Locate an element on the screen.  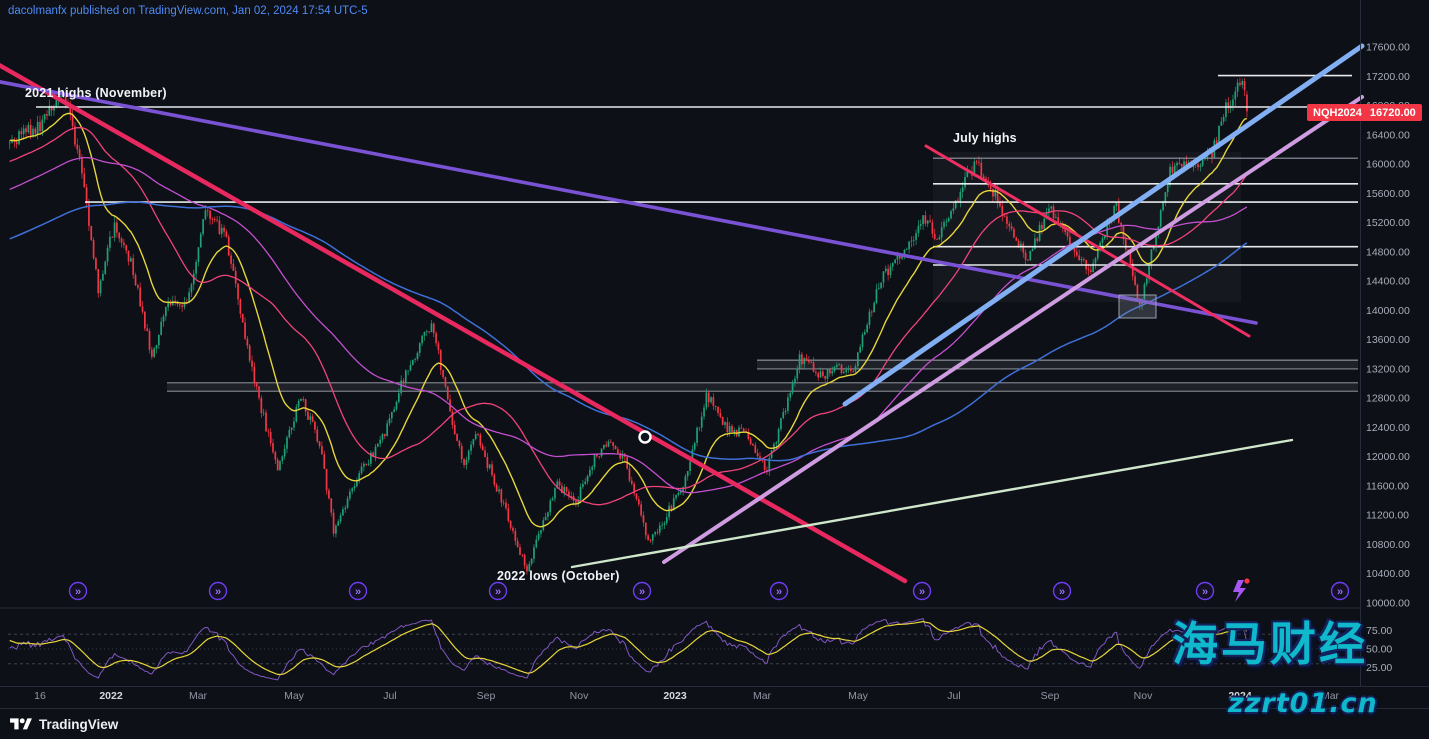
price-axis-label: 12000.00 is located at coordinates (1388, 457).